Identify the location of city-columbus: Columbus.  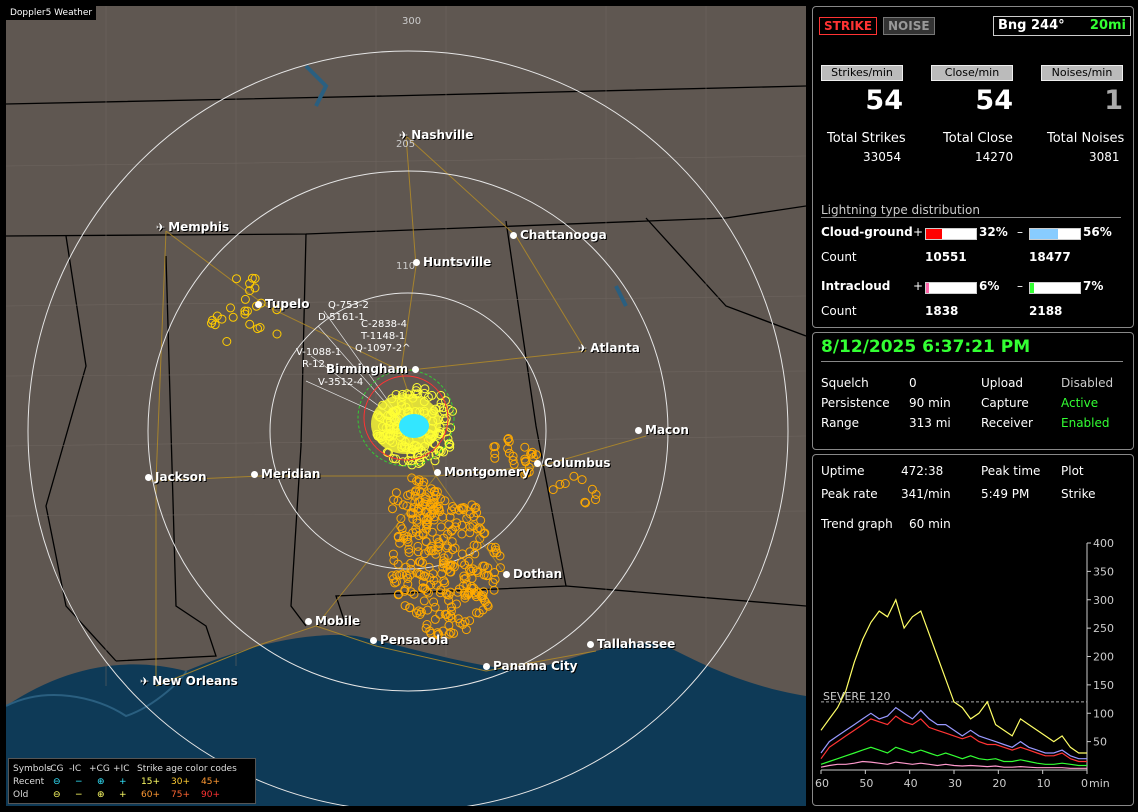
(572, 463).